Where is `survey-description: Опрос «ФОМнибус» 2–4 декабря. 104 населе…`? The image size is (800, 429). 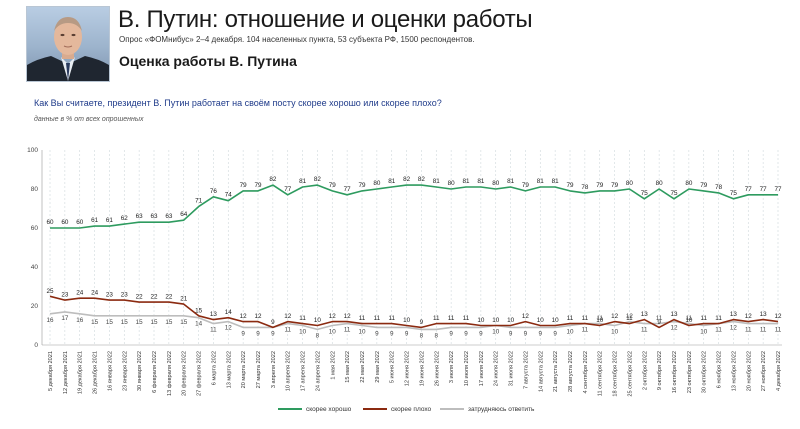
survey-description: Опрос «ФОМнибус» 2–4 декабря. 104 населе… is located at coordinates (297, 39).